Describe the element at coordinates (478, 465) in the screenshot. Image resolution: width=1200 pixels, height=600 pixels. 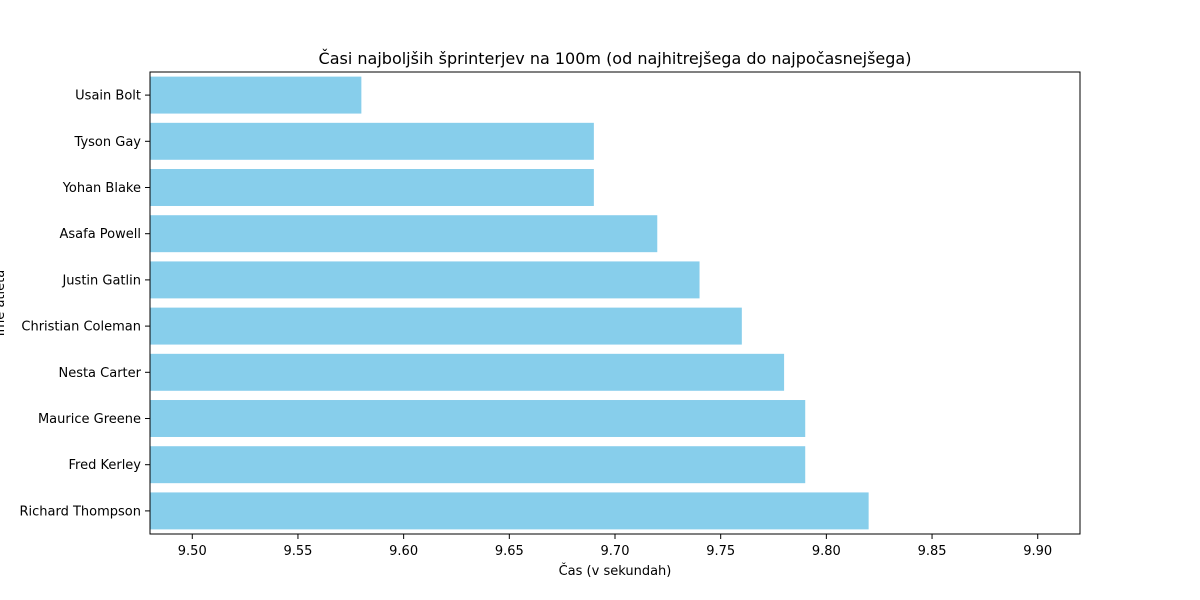
I see `bar-fred-kerley` at that location.